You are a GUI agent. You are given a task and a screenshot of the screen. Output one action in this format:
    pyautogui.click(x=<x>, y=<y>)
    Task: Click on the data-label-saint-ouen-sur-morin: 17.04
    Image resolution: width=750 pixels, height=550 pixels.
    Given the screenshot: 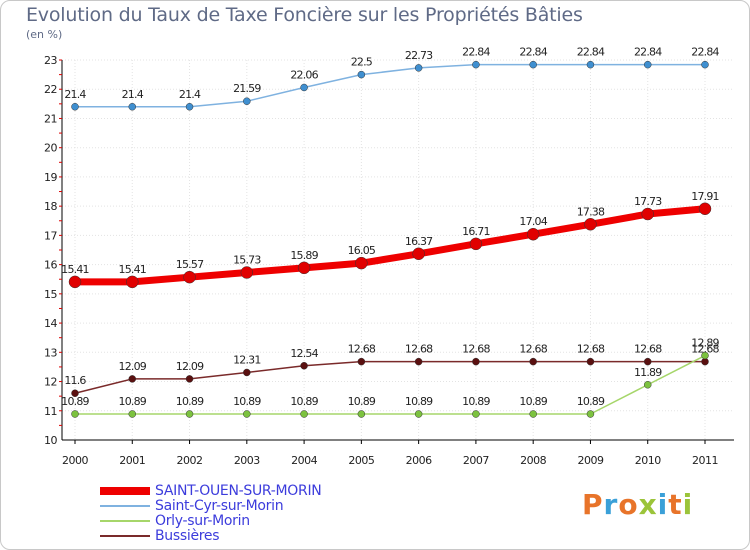 What is the action you would take?
    pyautogui.click(x=533, y=221)
    